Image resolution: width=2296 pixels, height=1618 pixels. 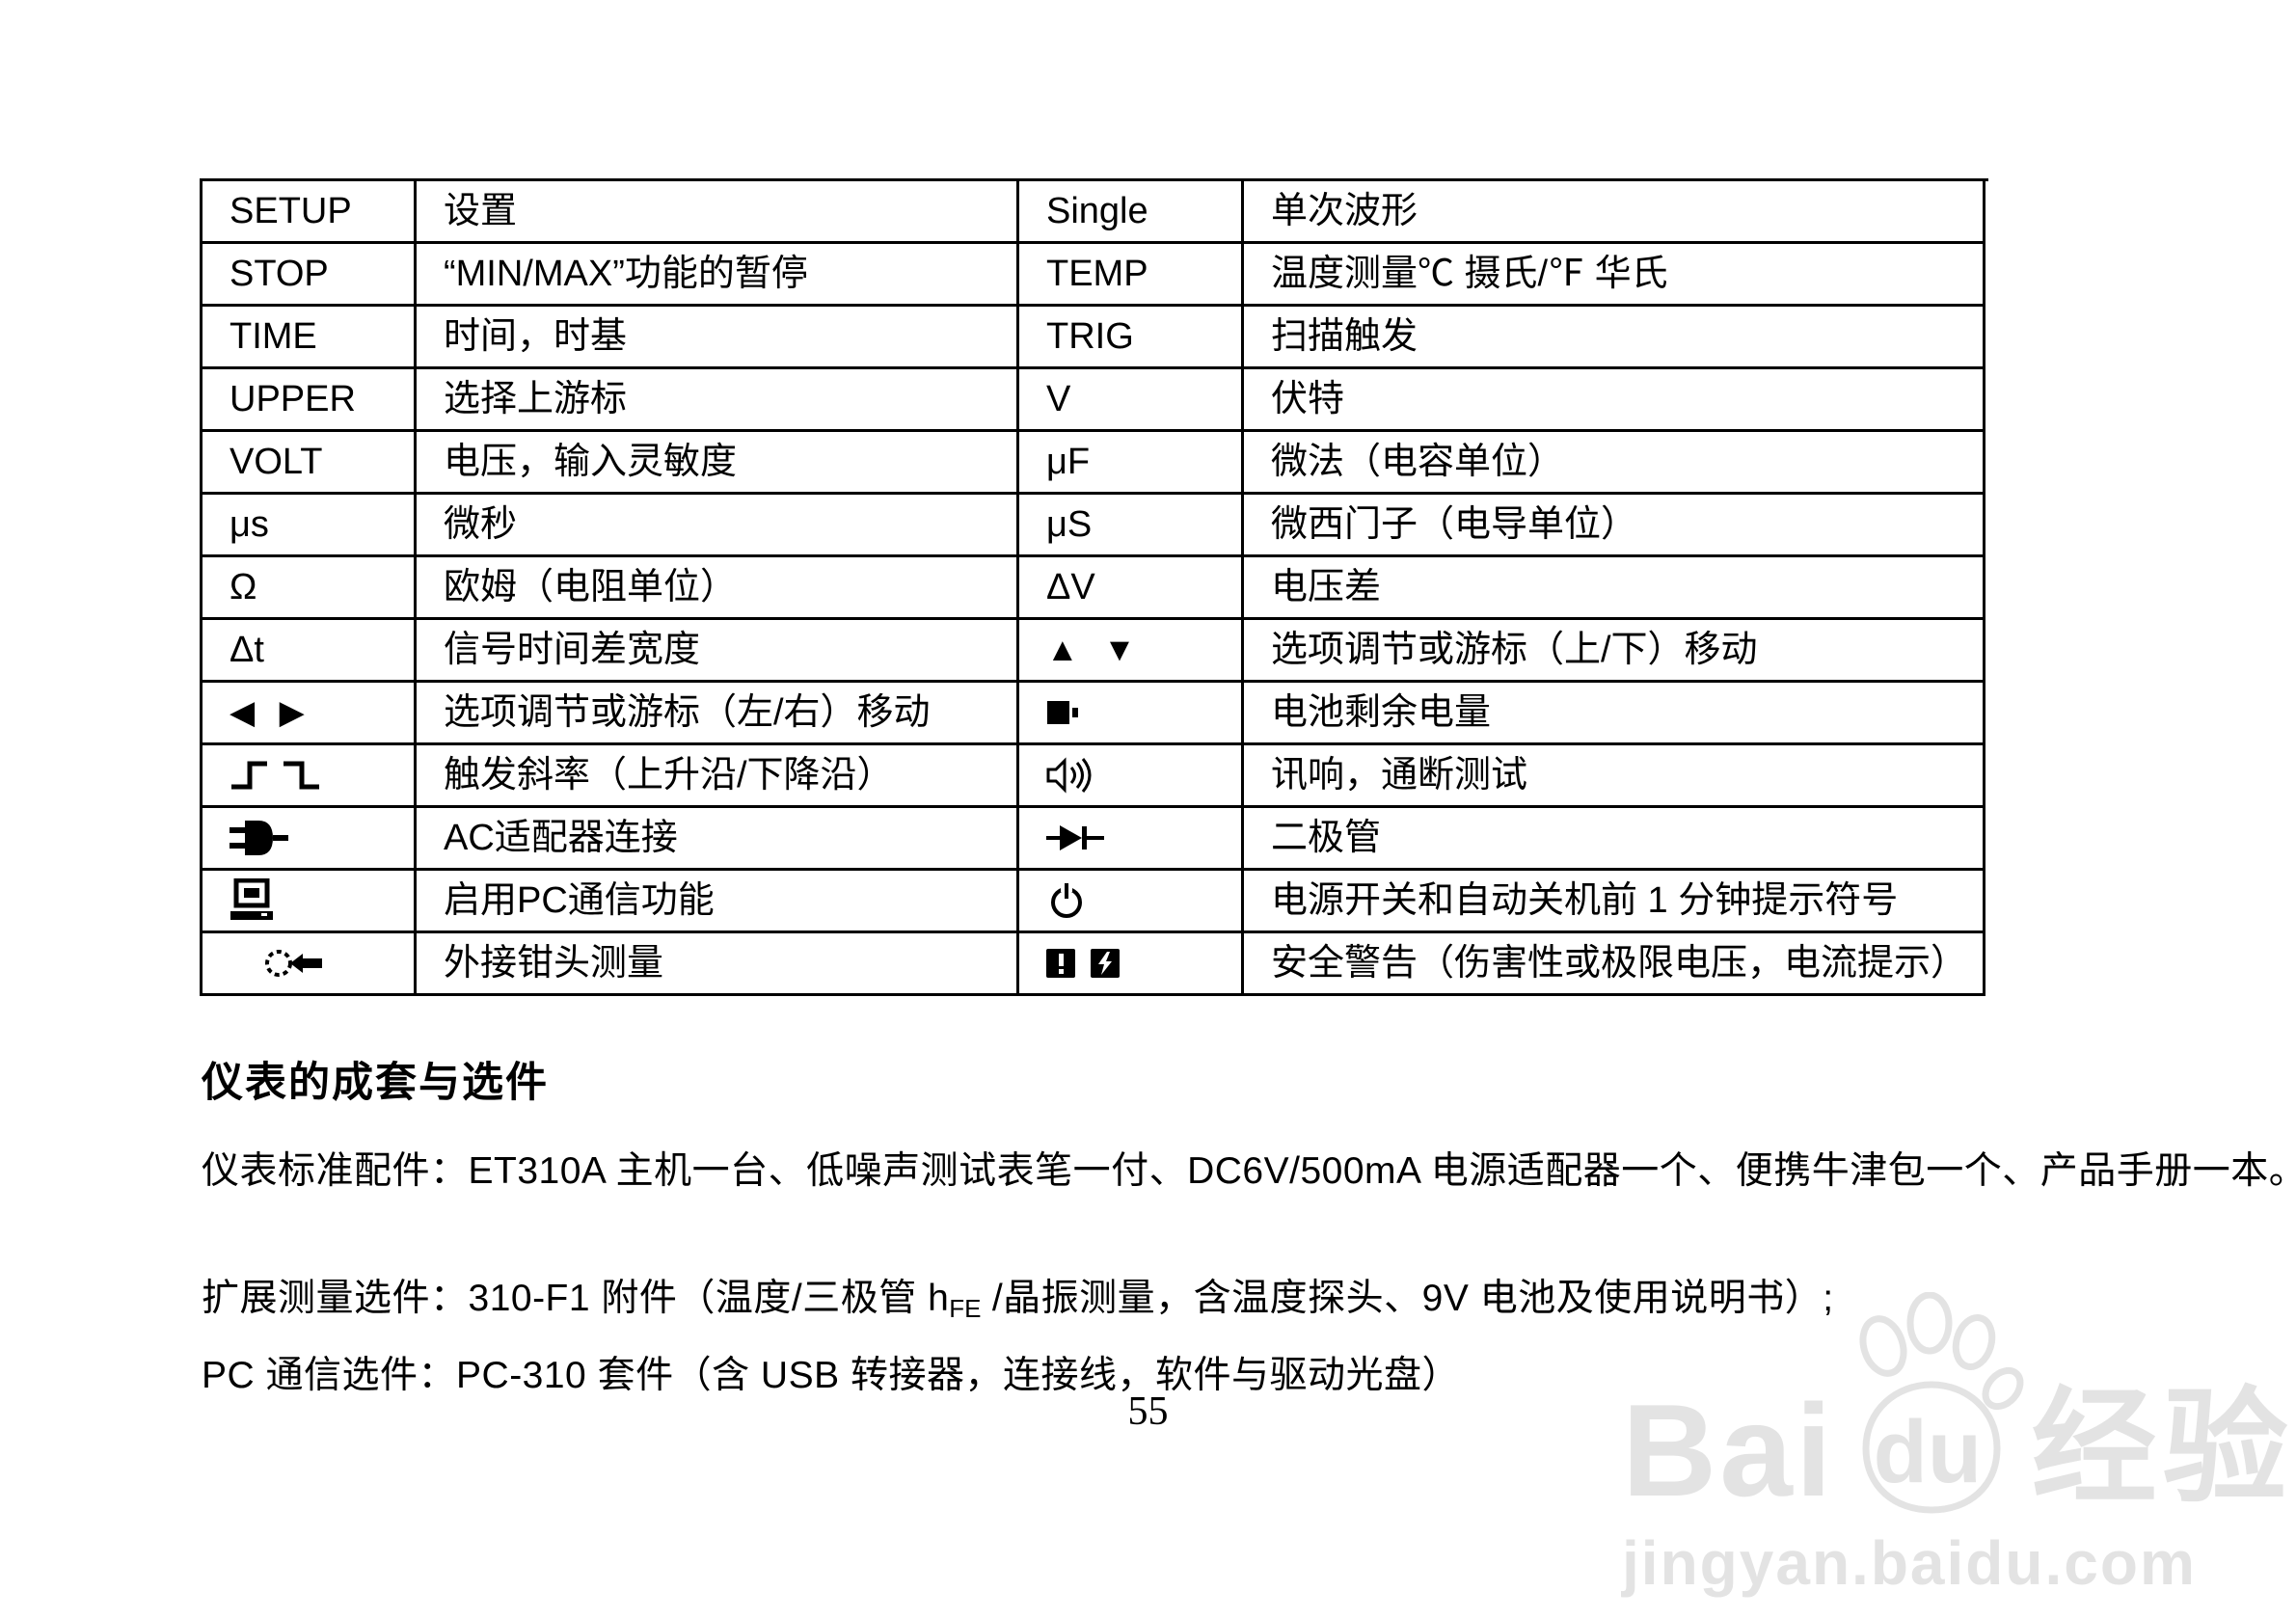 I want to click on baidu-paw-icon: du, so click(x=1933, y=1404).